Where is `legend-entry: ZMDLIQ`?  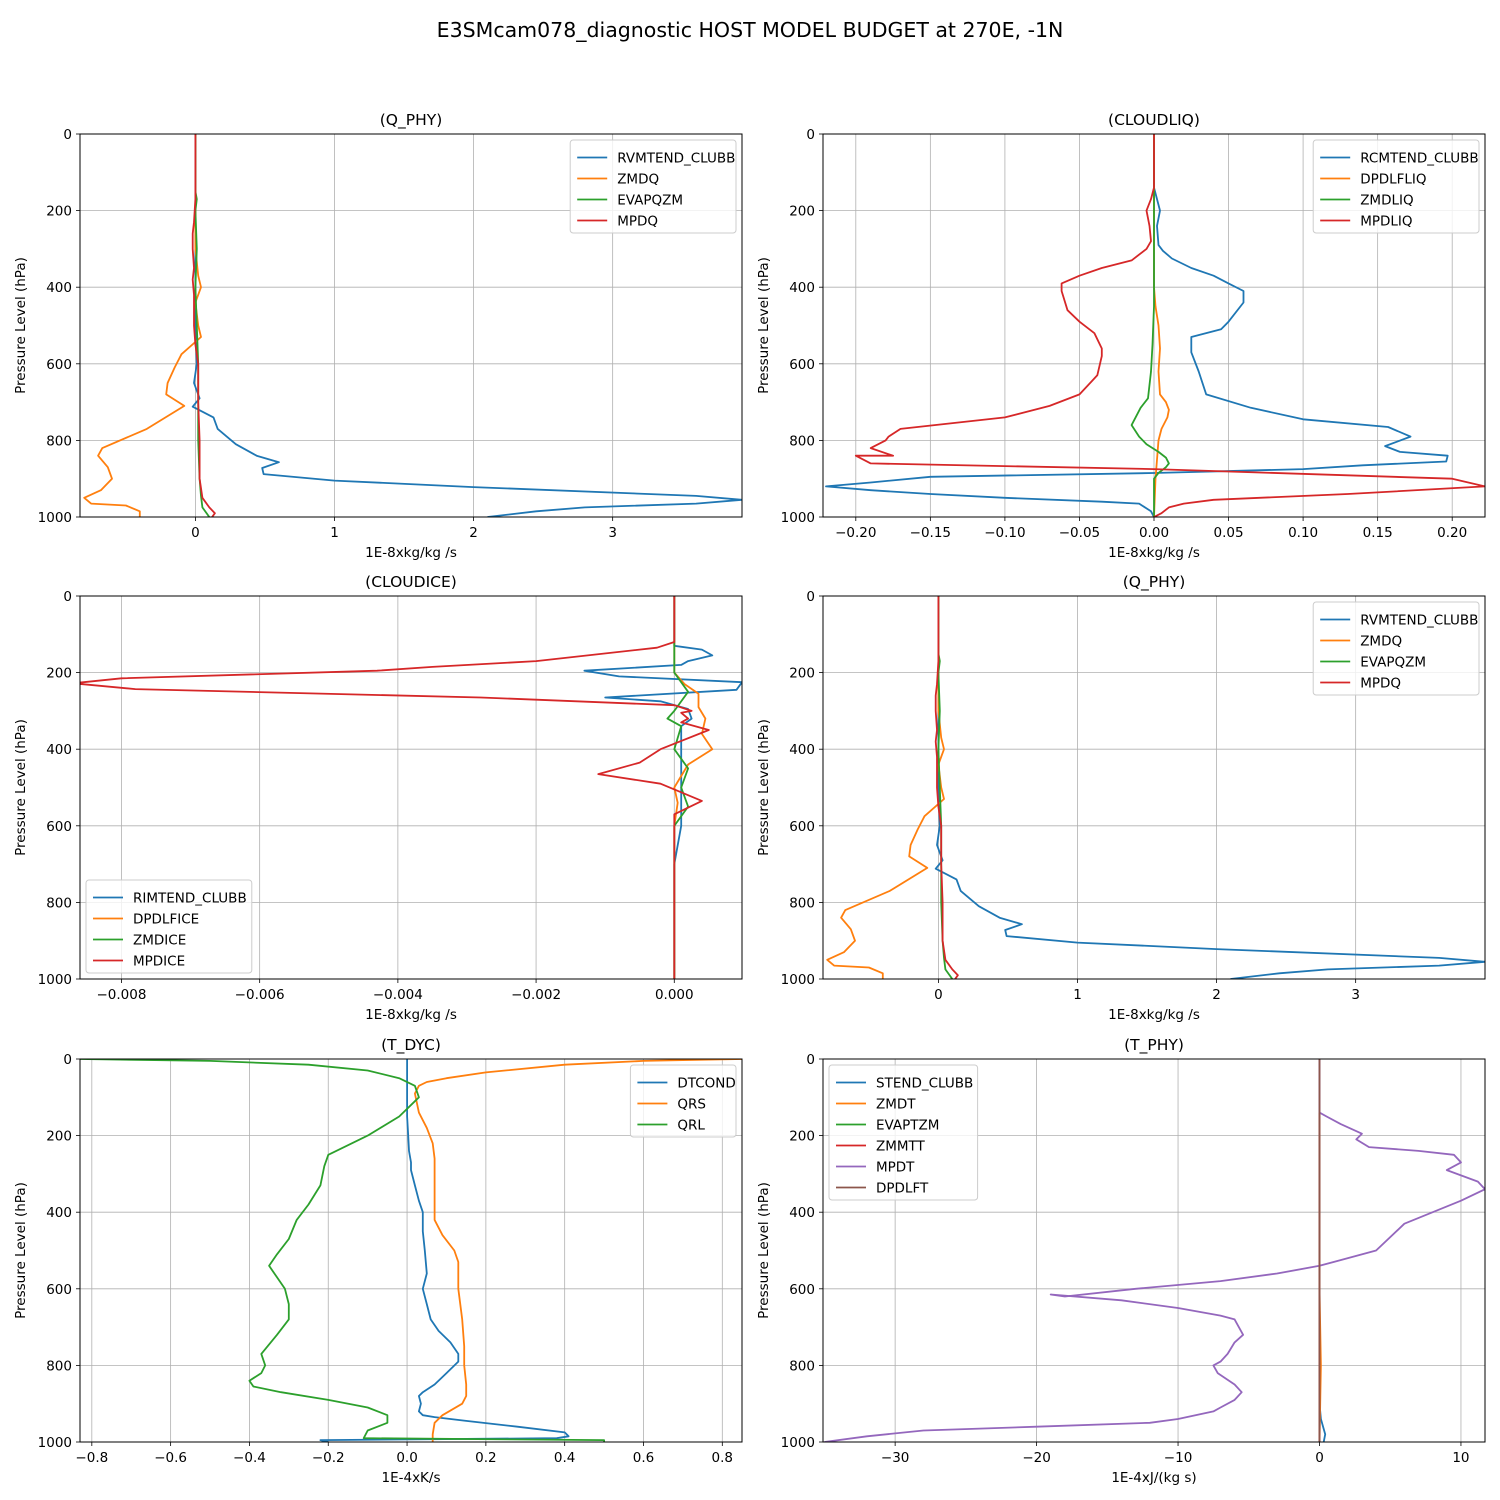 legend-entry: ZMDLIQ is located at coordinates (1386, 201).